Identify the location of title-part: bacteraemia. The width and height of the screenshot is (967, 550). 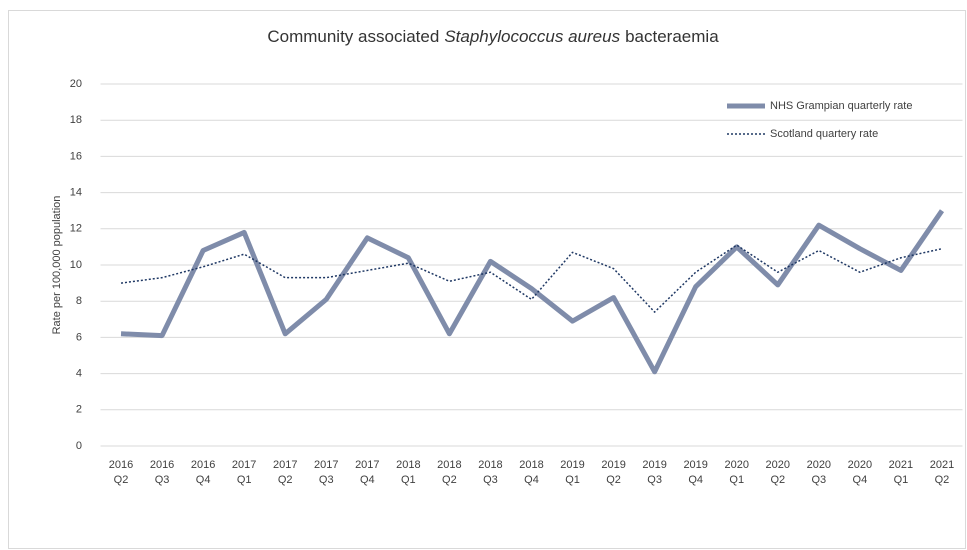
(672, 36).